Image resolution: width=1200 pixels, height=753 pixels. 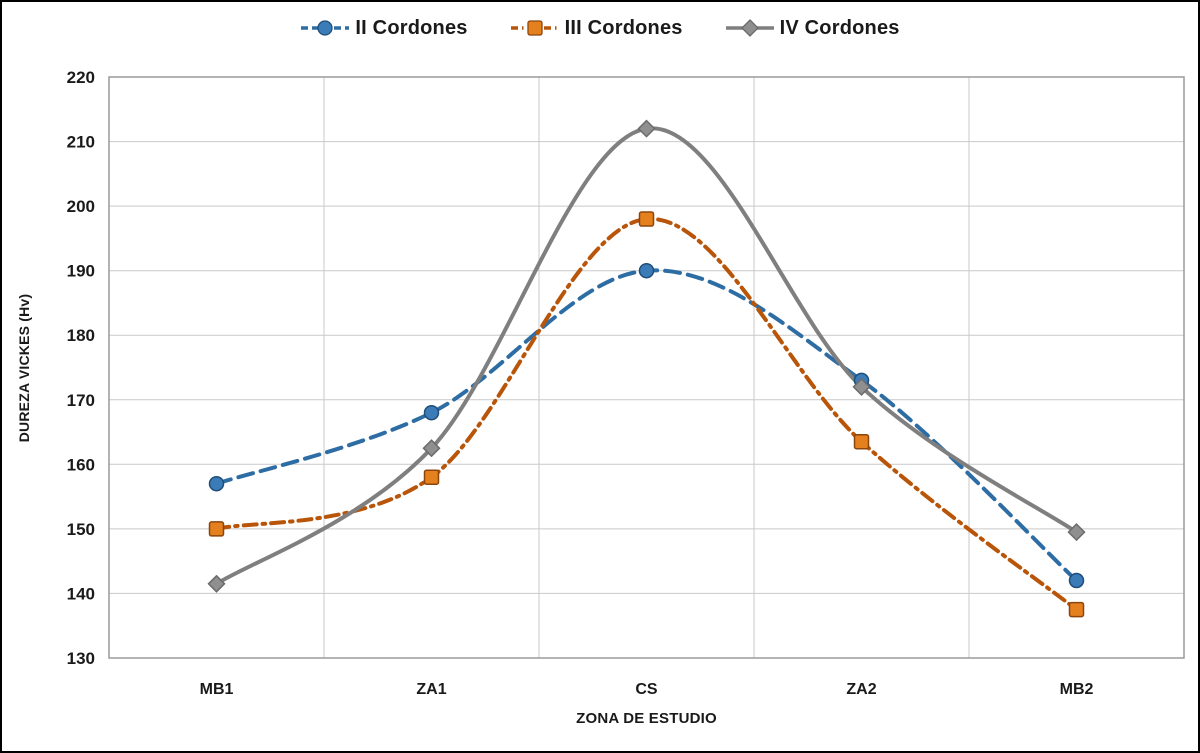 I want to click on legend-label: IV Cordones, so click(x=839, y=27).